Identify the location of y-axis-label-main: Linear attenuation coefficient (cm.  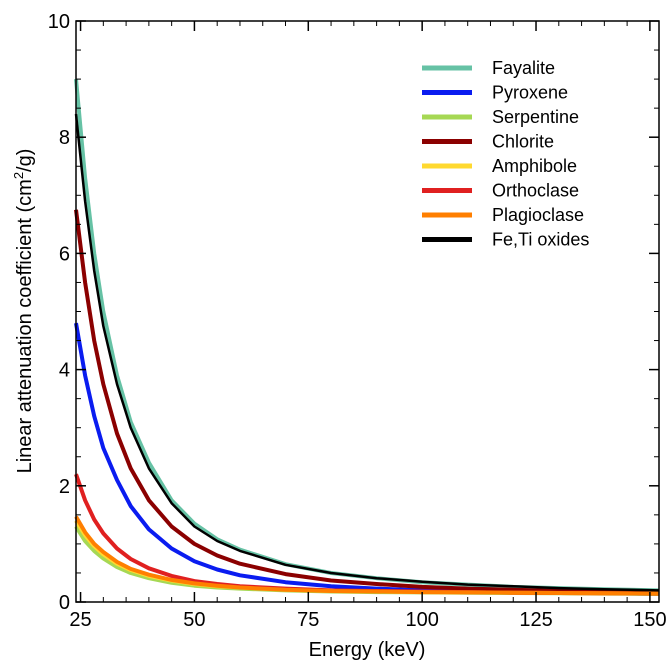
(25, 326).